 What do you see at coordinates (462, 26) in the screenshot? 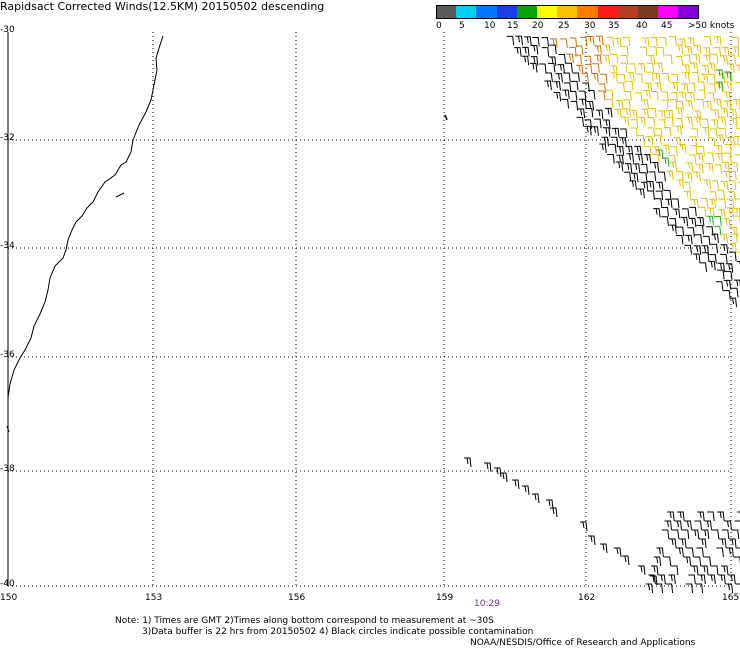
I see `scale-label: 5` at bounding box center [462, 26].